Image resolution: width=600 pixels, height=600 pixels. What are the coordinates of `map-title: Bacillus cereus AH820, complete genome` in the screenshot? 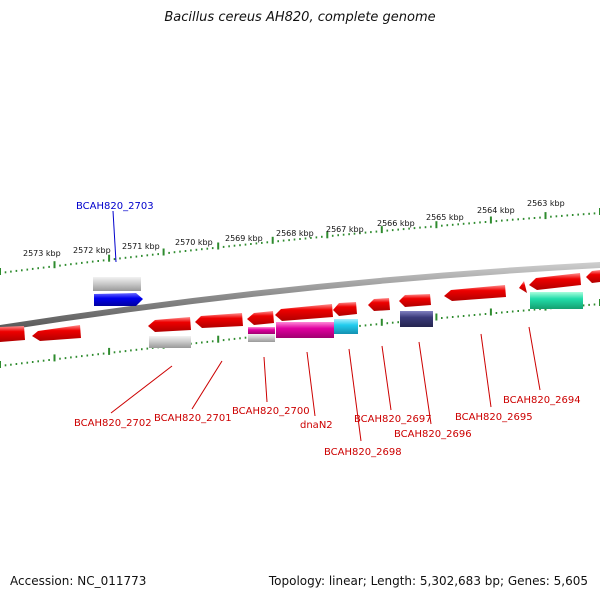 It's located at (300, 17).